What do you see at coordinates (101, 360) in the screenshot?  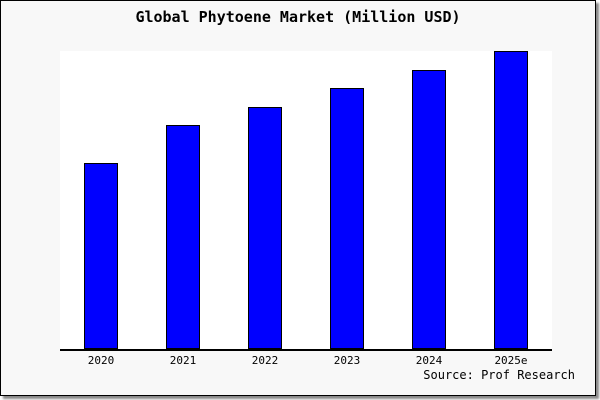 I see `x-tick-2020: 2020` at bounding box center [101, 360].